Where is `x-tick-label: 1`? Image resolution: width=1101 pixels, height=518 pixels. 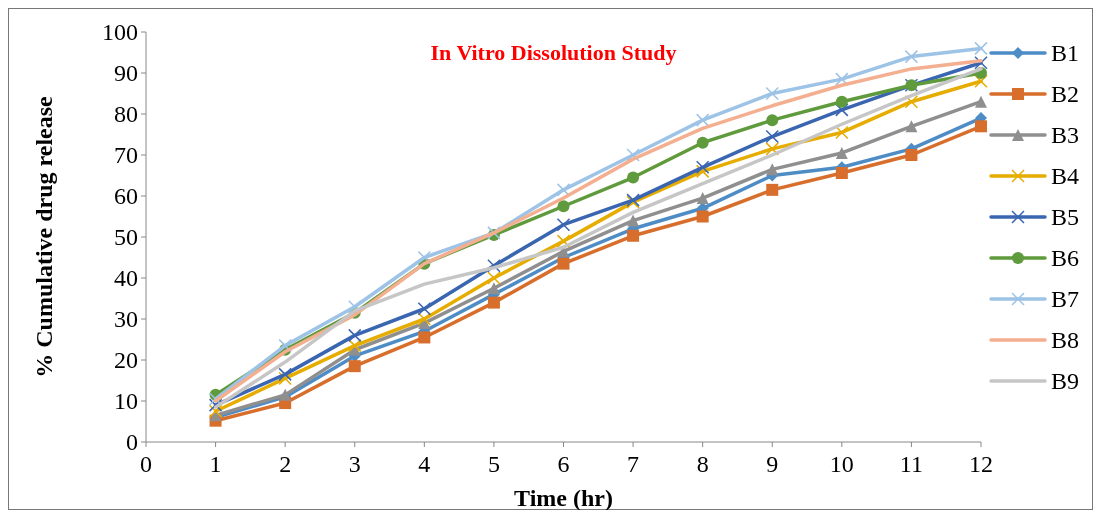
x-tick-label: 1 is located at coordinates (215, 464).